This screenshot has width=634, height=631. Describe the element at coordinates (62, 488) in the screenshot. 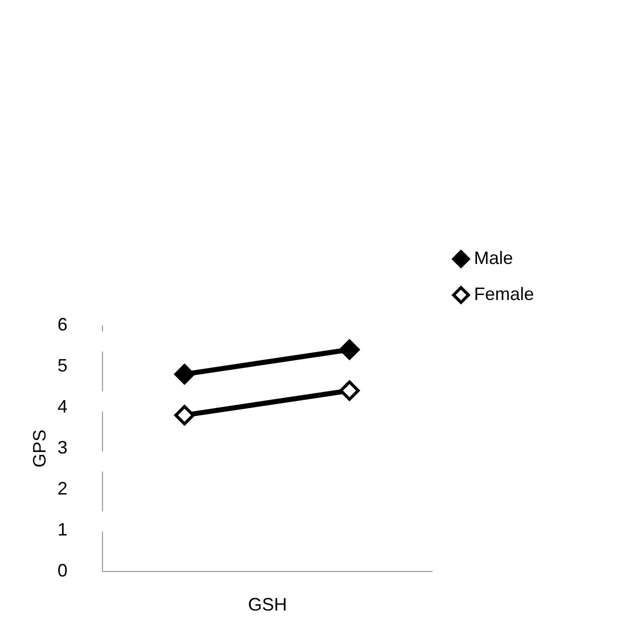

I see `y-tick-label: 2` at that location.